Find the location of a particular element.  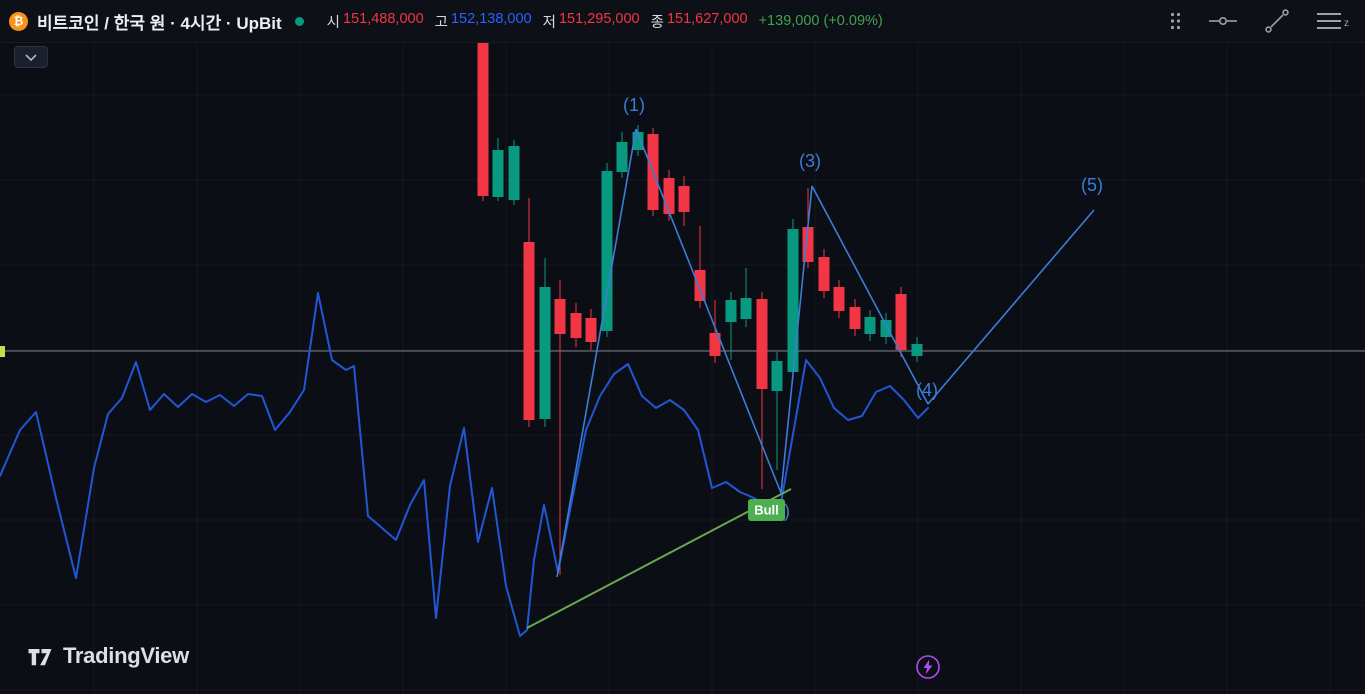

menu-shortcut-hint: z is located at coordinates (1346, 23).